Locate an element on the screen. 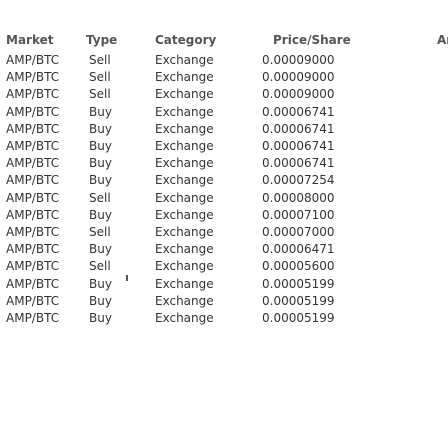  cell-price-share: 0.00007254 is located at coordinates (298, 180).